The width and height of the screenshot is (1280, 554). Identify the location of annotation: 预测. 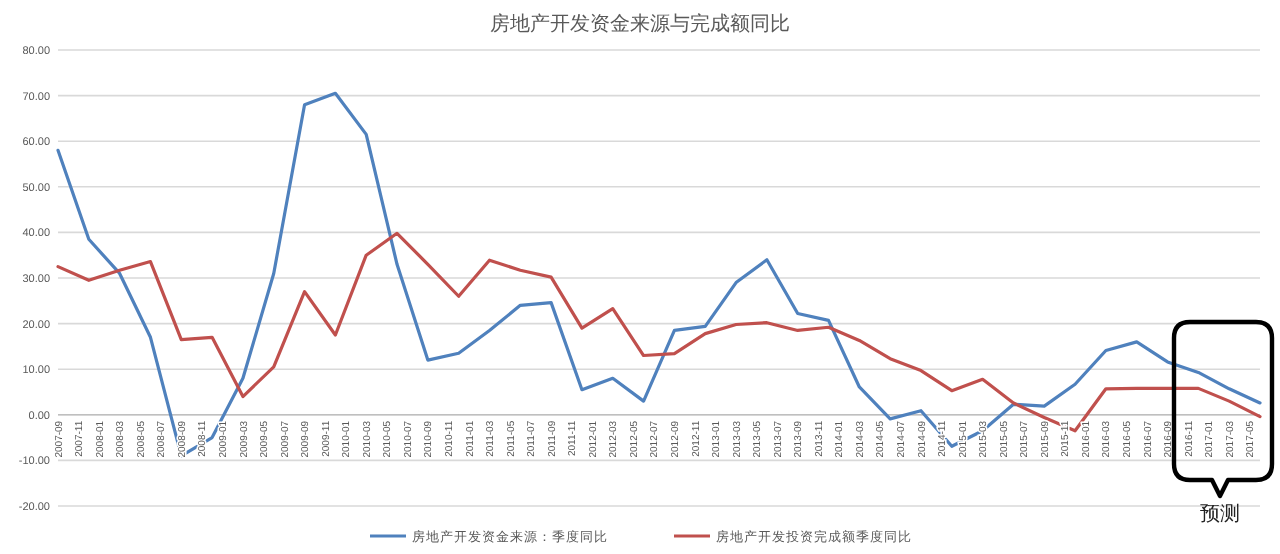
(1220, 514).